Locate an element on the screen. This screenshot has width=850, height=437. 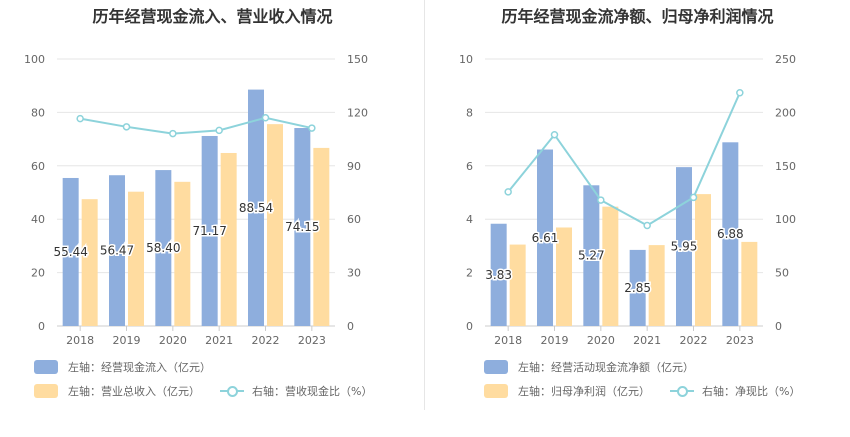
y-left-tick-label: 6 is located at coordinates (469, 166).